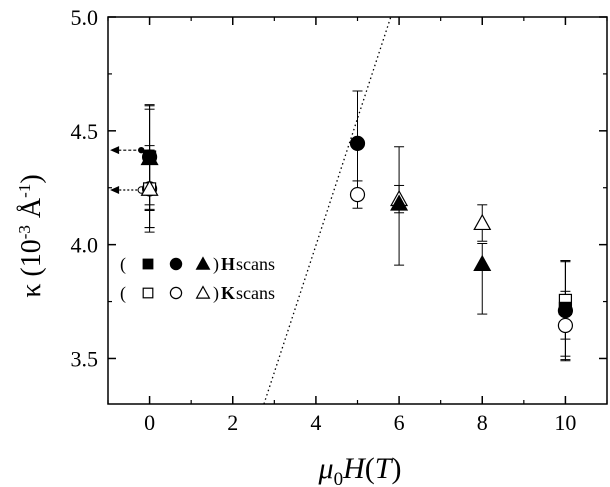 This screenshot has height=487, width=610. I want to click on x-tick-label: 2, so click(232, 422).